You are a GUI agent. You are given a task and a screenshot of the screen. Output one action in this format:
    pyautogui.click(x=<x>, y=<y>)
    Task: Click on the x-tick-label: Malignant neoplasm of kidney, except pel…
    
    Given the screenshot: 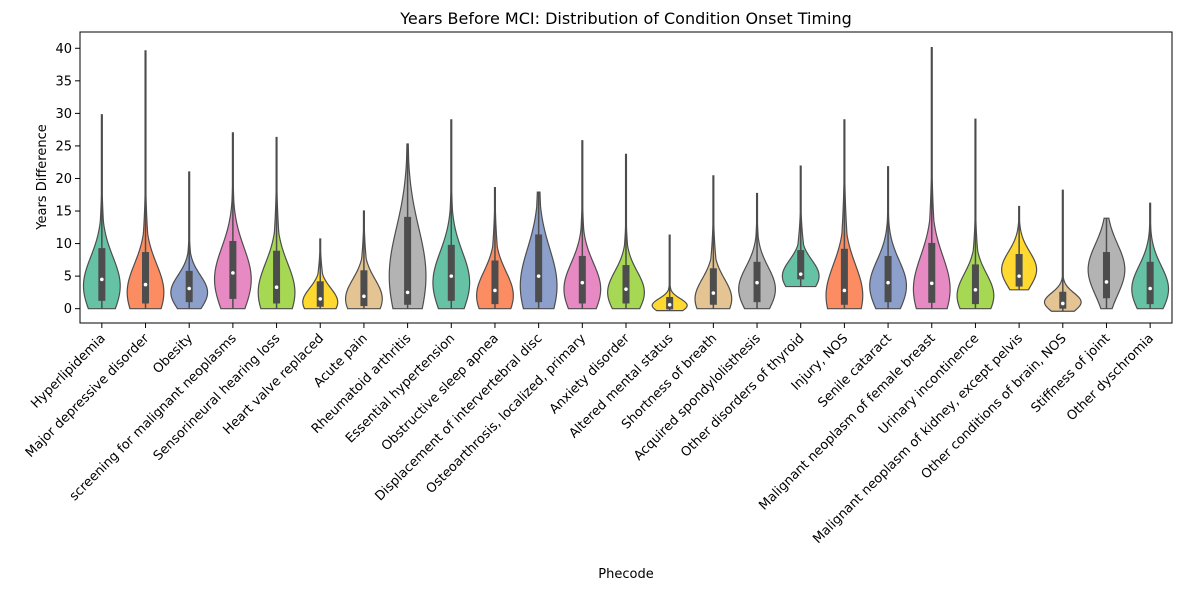 What is the action you would take?
    pyautogui.click(x=918, y=439)
    